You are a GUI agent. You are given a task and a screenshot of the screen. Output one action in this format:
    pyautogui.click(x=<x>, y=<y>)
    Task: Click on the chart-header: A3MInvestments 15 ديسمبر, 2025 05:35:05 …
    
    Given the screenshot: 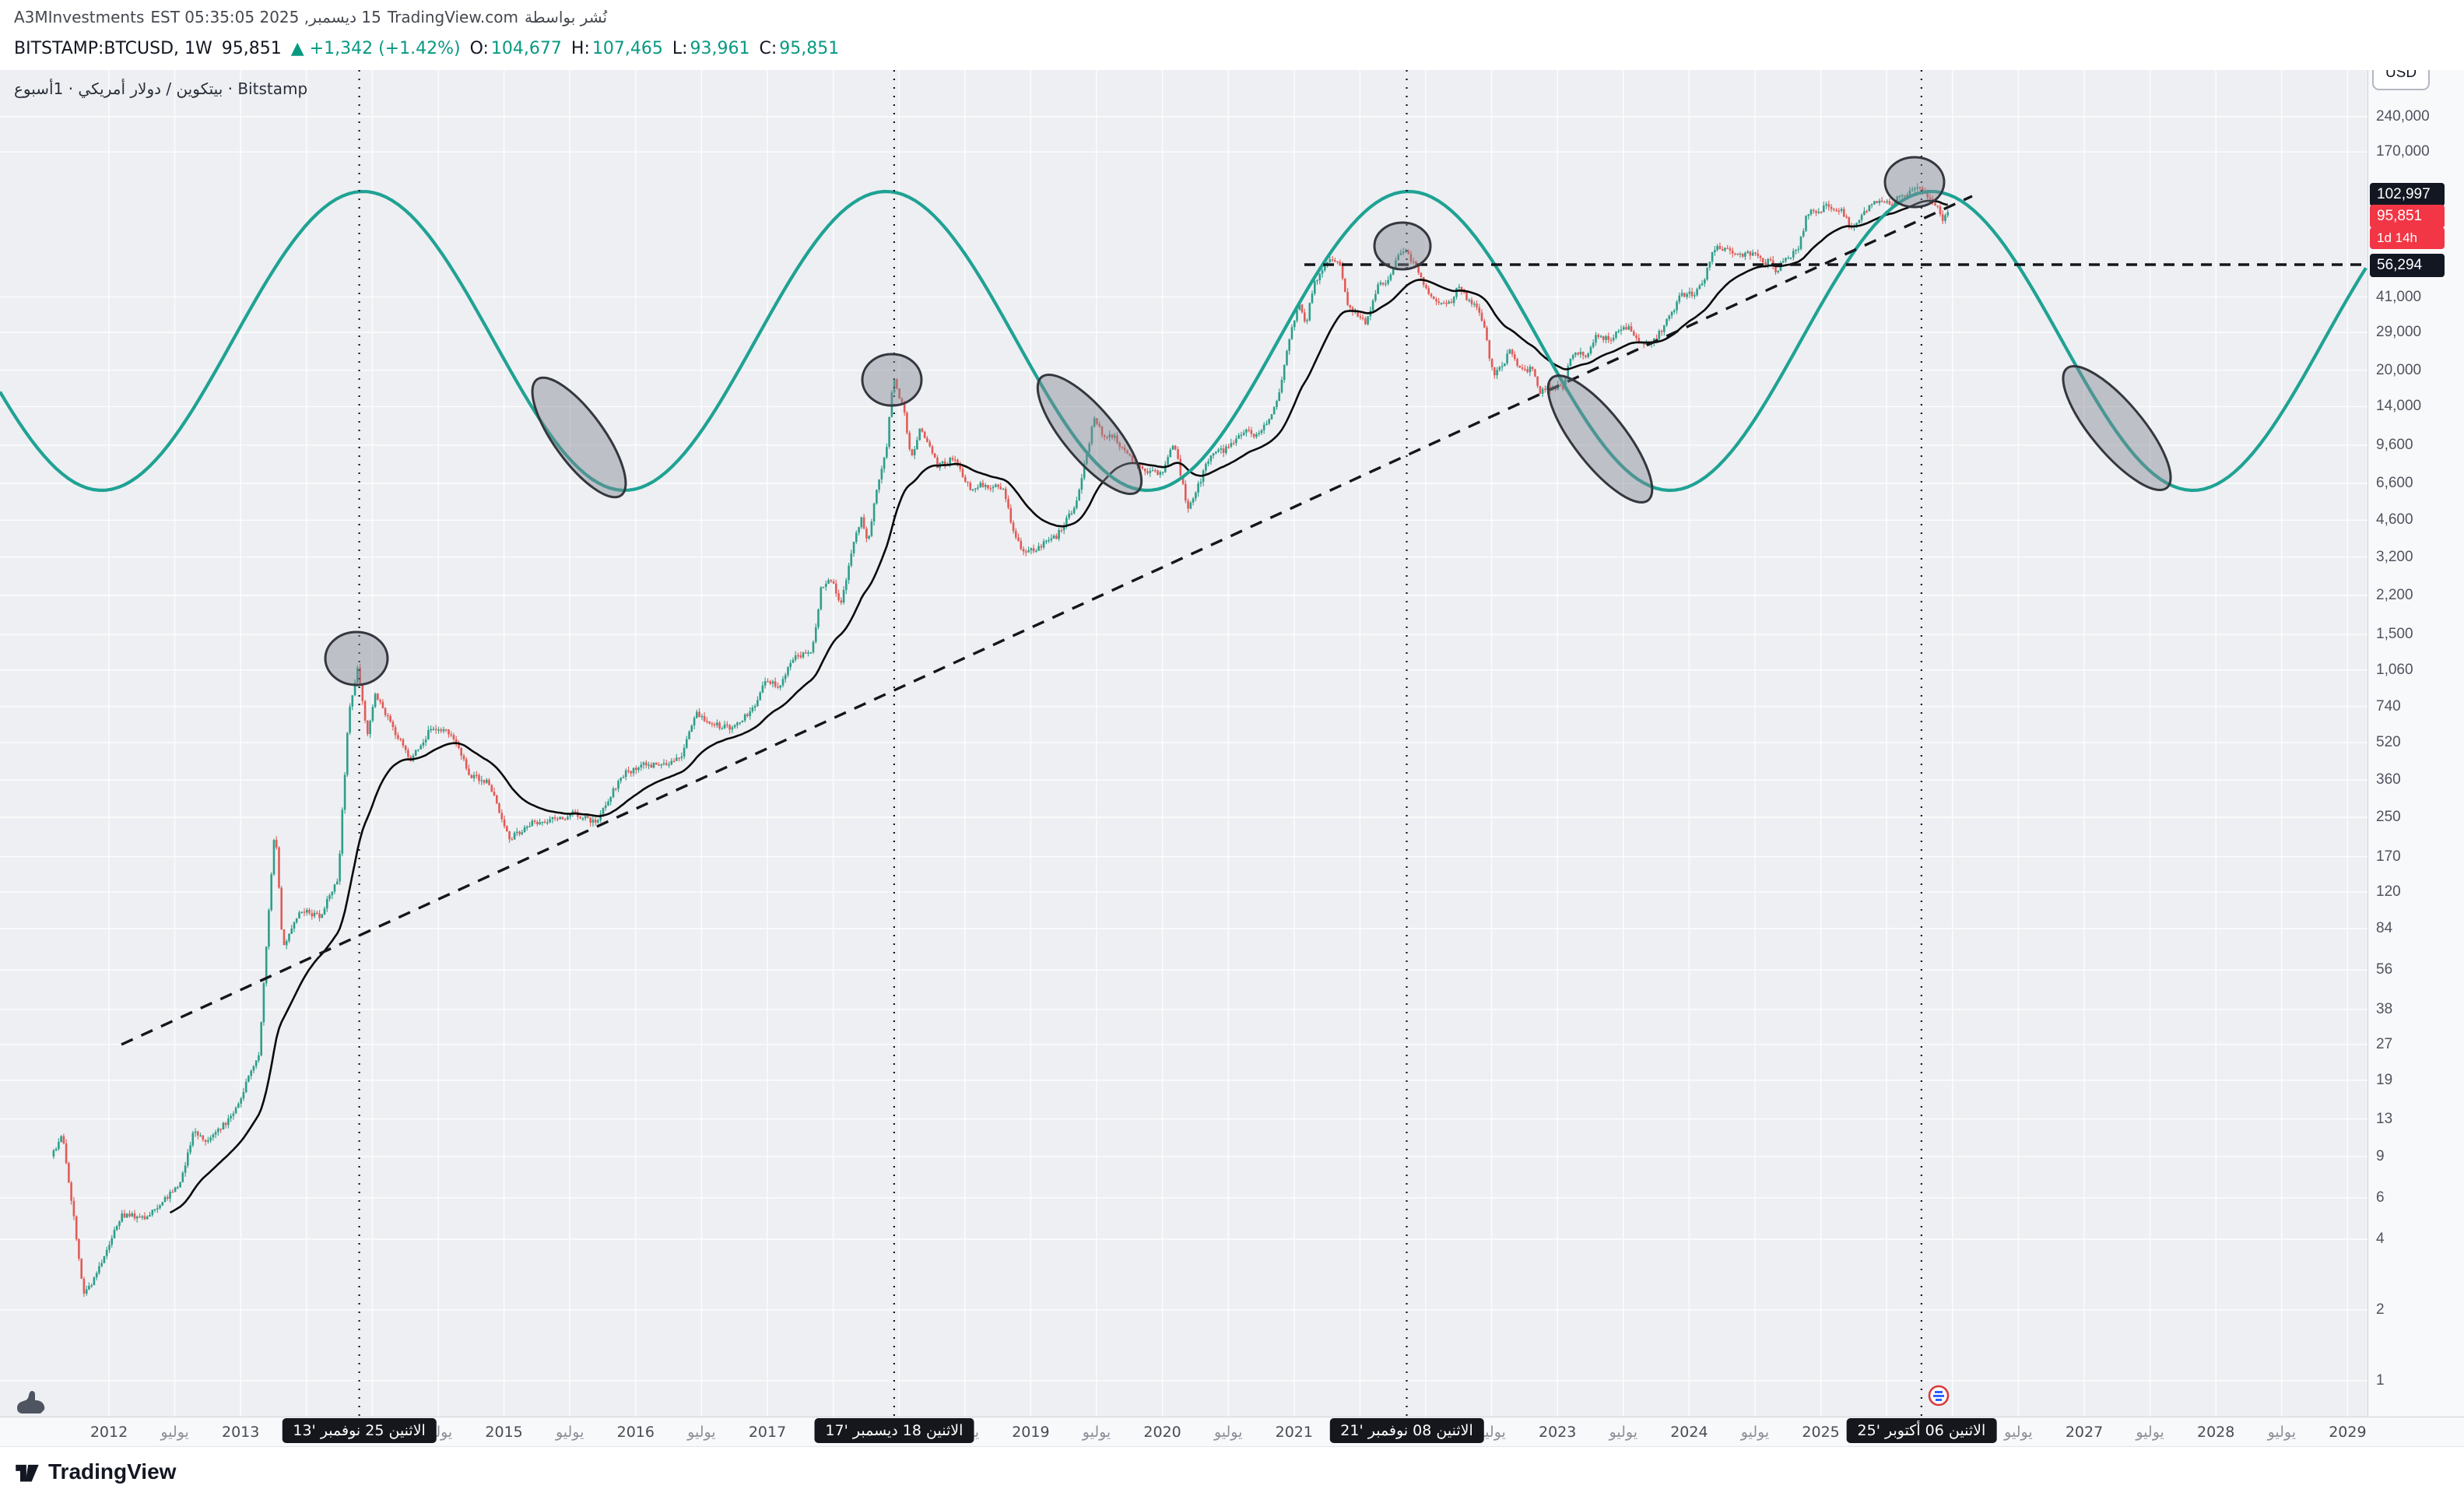 What is the action you would take?
    pyautogui.click(x=1232, y=35)
    